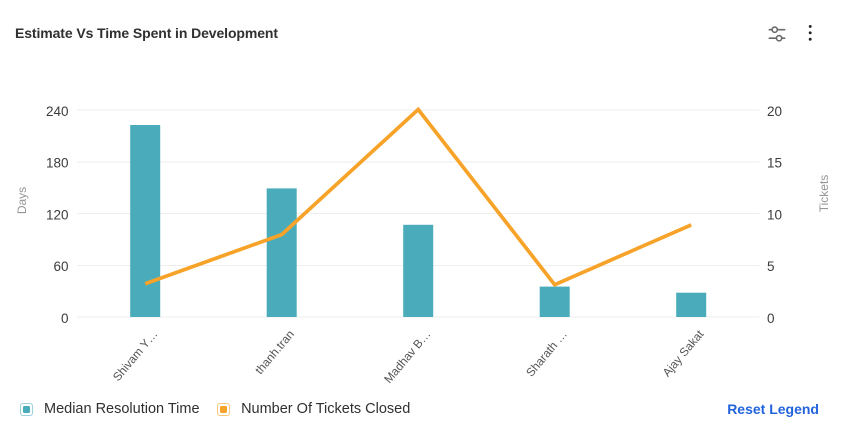 The height and width of the screenshot is (430, 841). I want to click on svg-text: 180, so click(57, 163).